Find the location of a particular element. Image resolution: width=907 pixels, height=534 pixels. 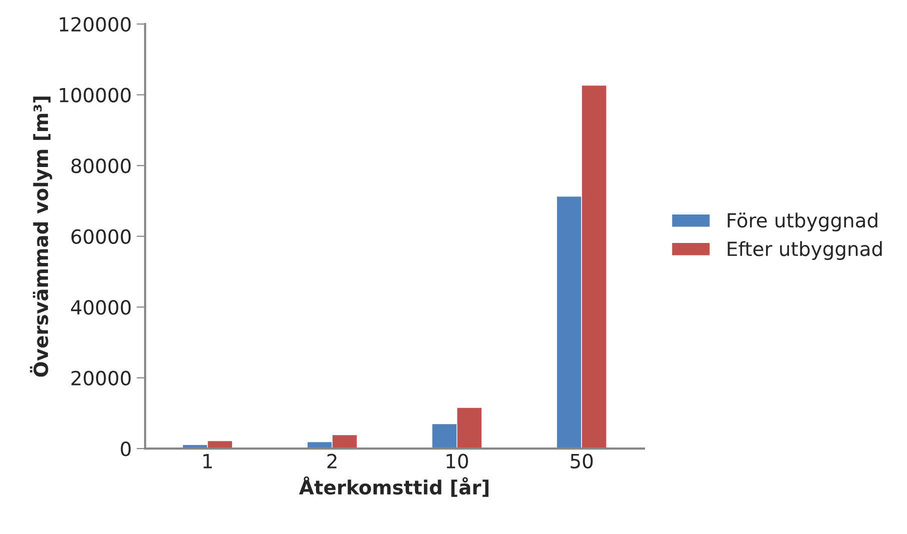

x-tick-label: 2 is located at coordinates (331, 461).